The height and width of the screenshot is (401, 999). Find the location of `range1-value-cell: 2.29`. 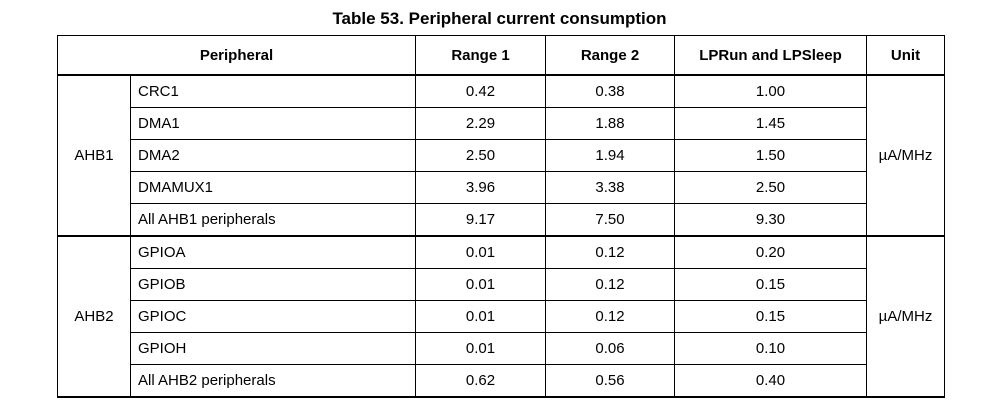

range1-value-cell: 2.29 is located at coordinates (480, 123).